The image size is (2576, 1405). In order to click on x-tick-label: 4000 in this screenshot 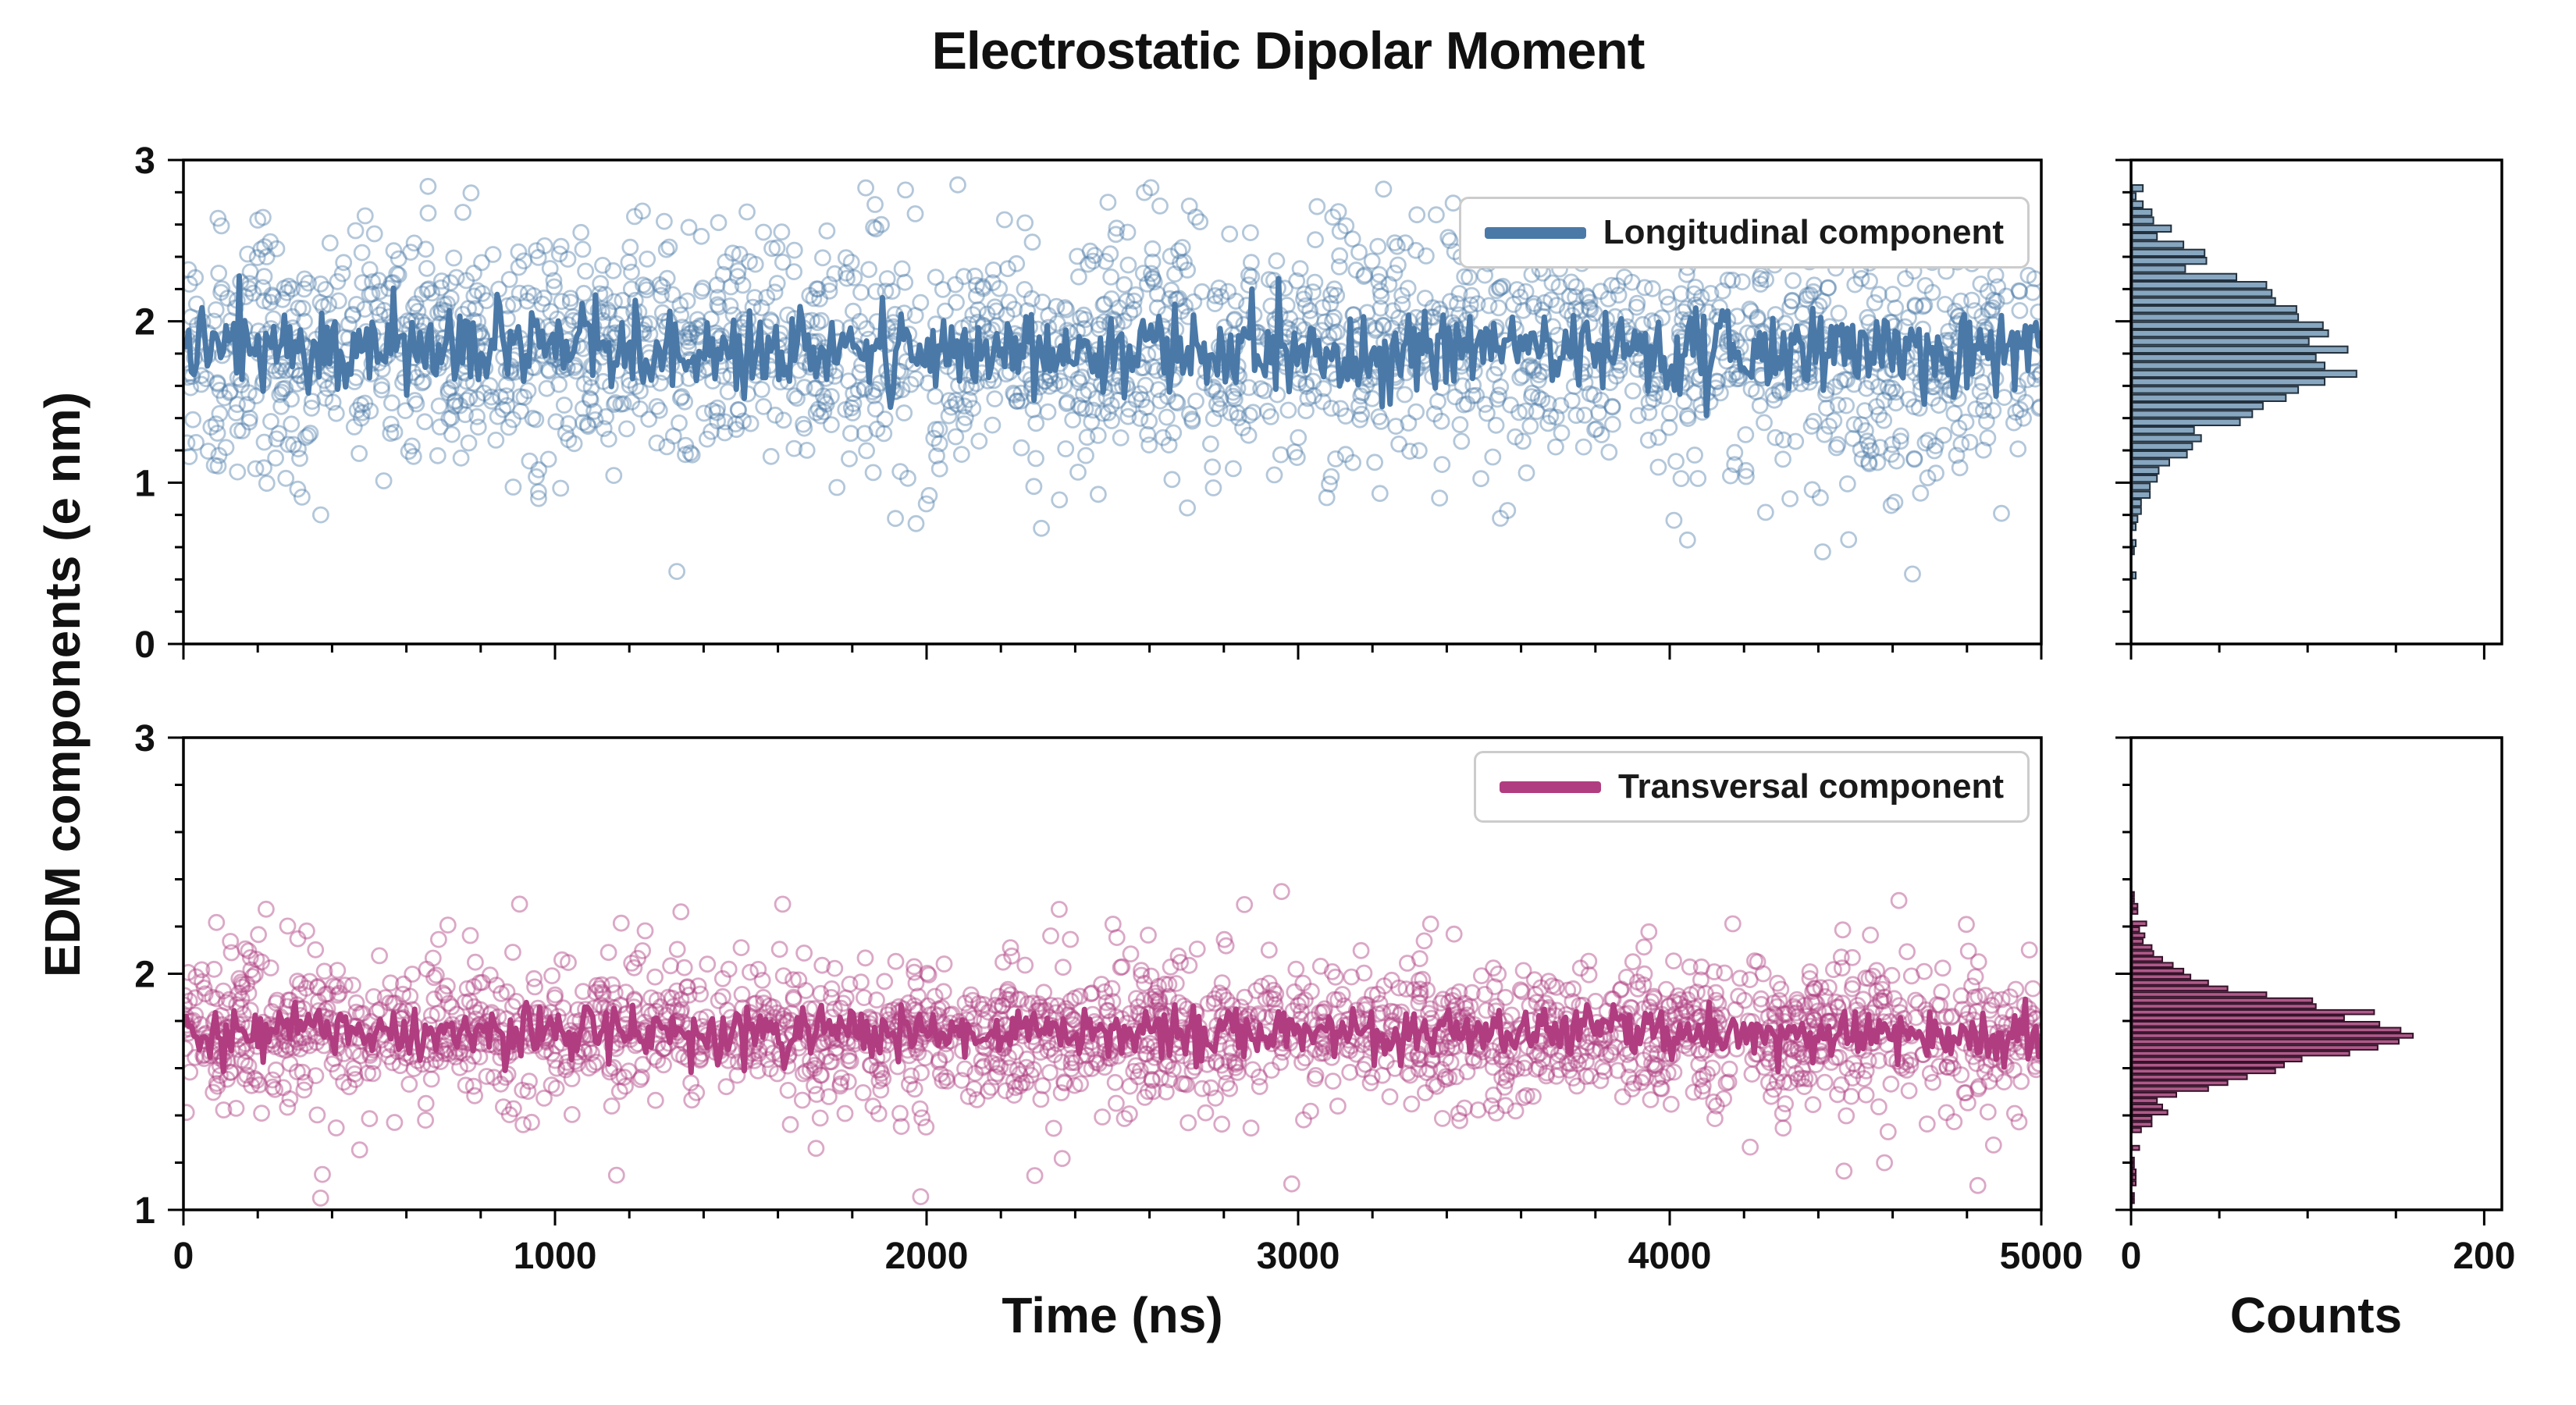, I will do `click(1670, 1256)`.